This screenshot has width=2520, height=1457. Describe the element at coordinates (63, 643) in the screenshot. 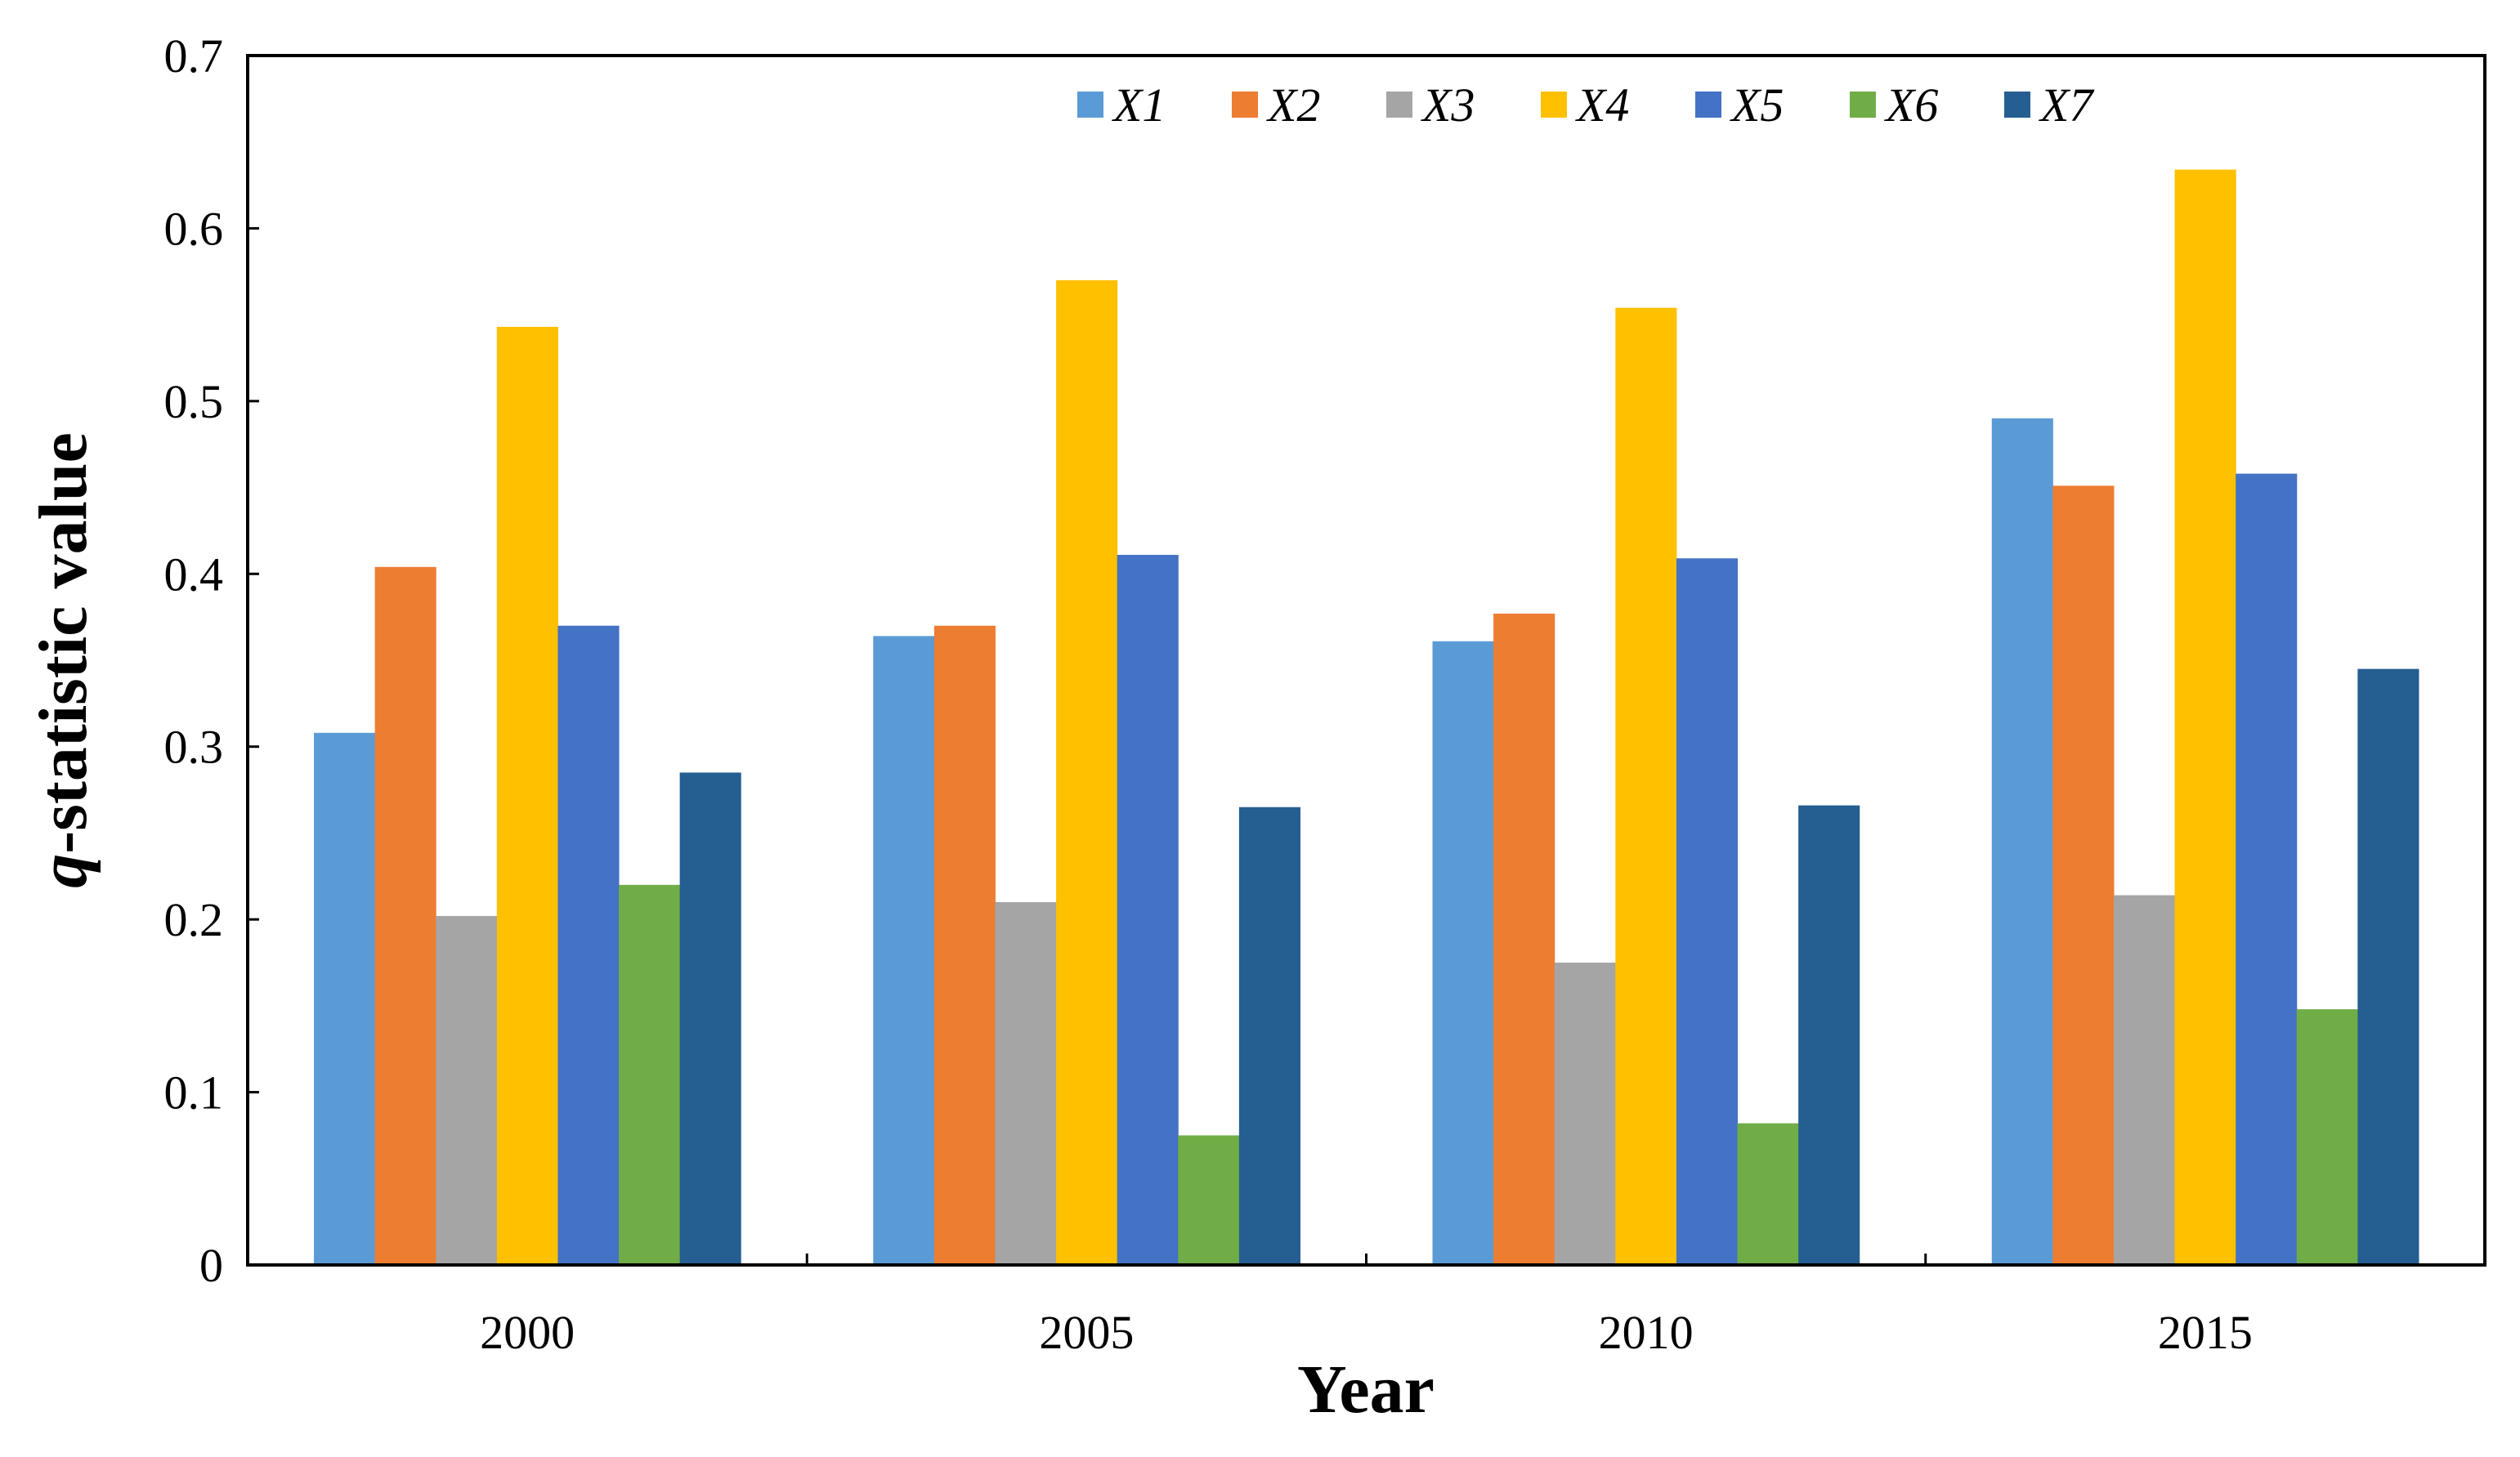

I see `y-axis-title-rest: -statistic value` at that location.